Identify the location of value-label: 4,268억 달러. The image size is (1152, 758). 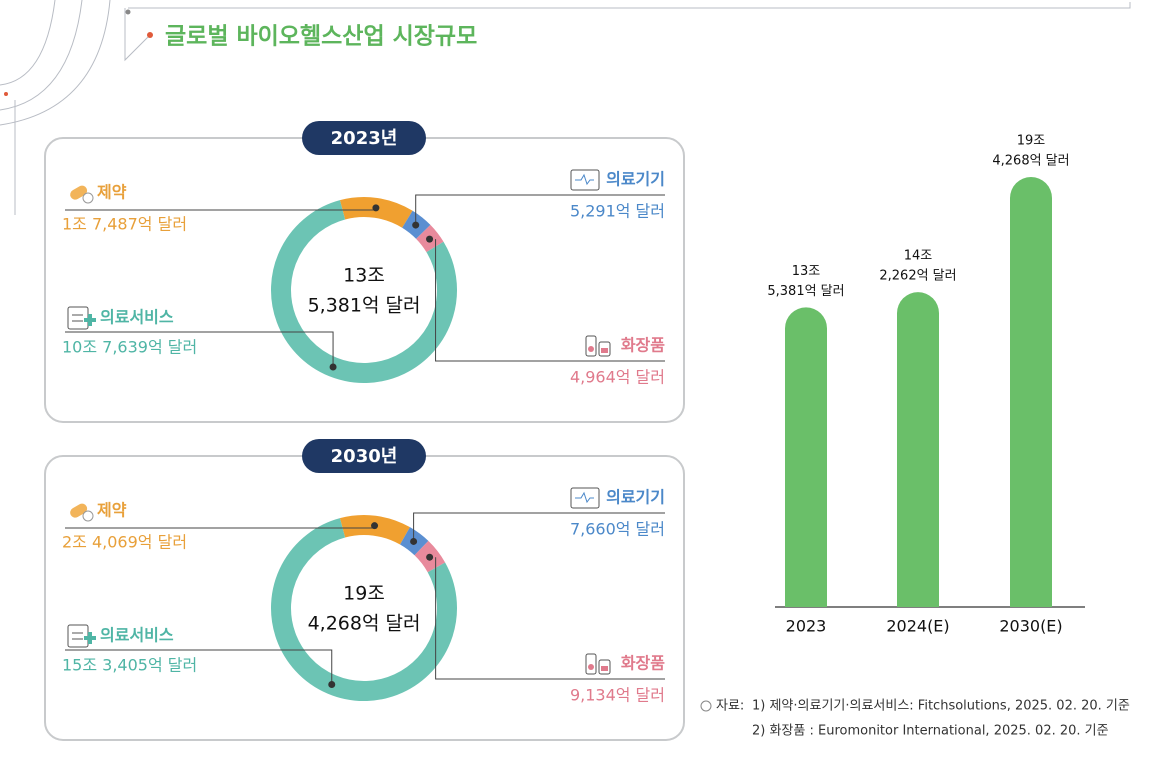
(1030, 161).